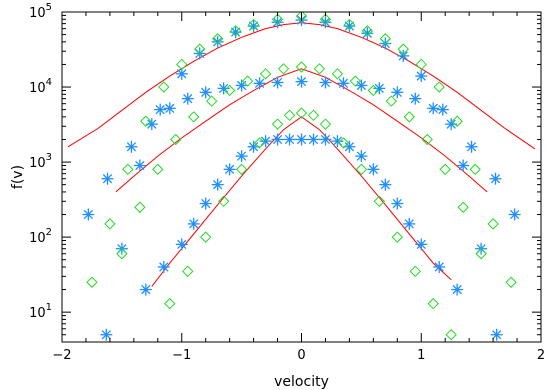 The image size is (546, 390). I want to click on x-axis-title: velocity, so click(301, 382).